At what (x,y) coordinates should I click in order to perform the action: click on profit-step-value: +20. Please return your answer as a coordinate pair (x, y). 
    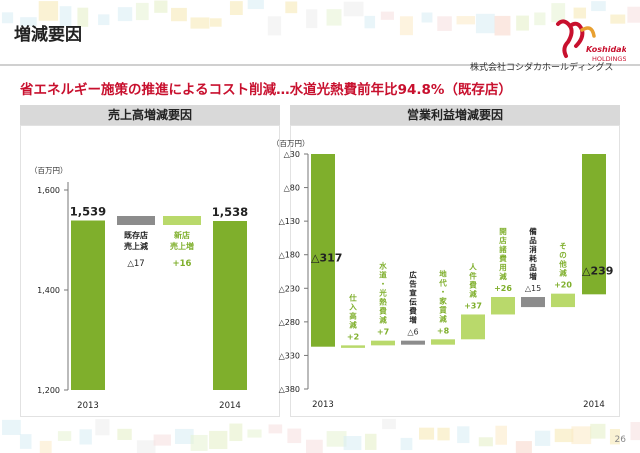
    Looking at the image, I should click on (563, 285).